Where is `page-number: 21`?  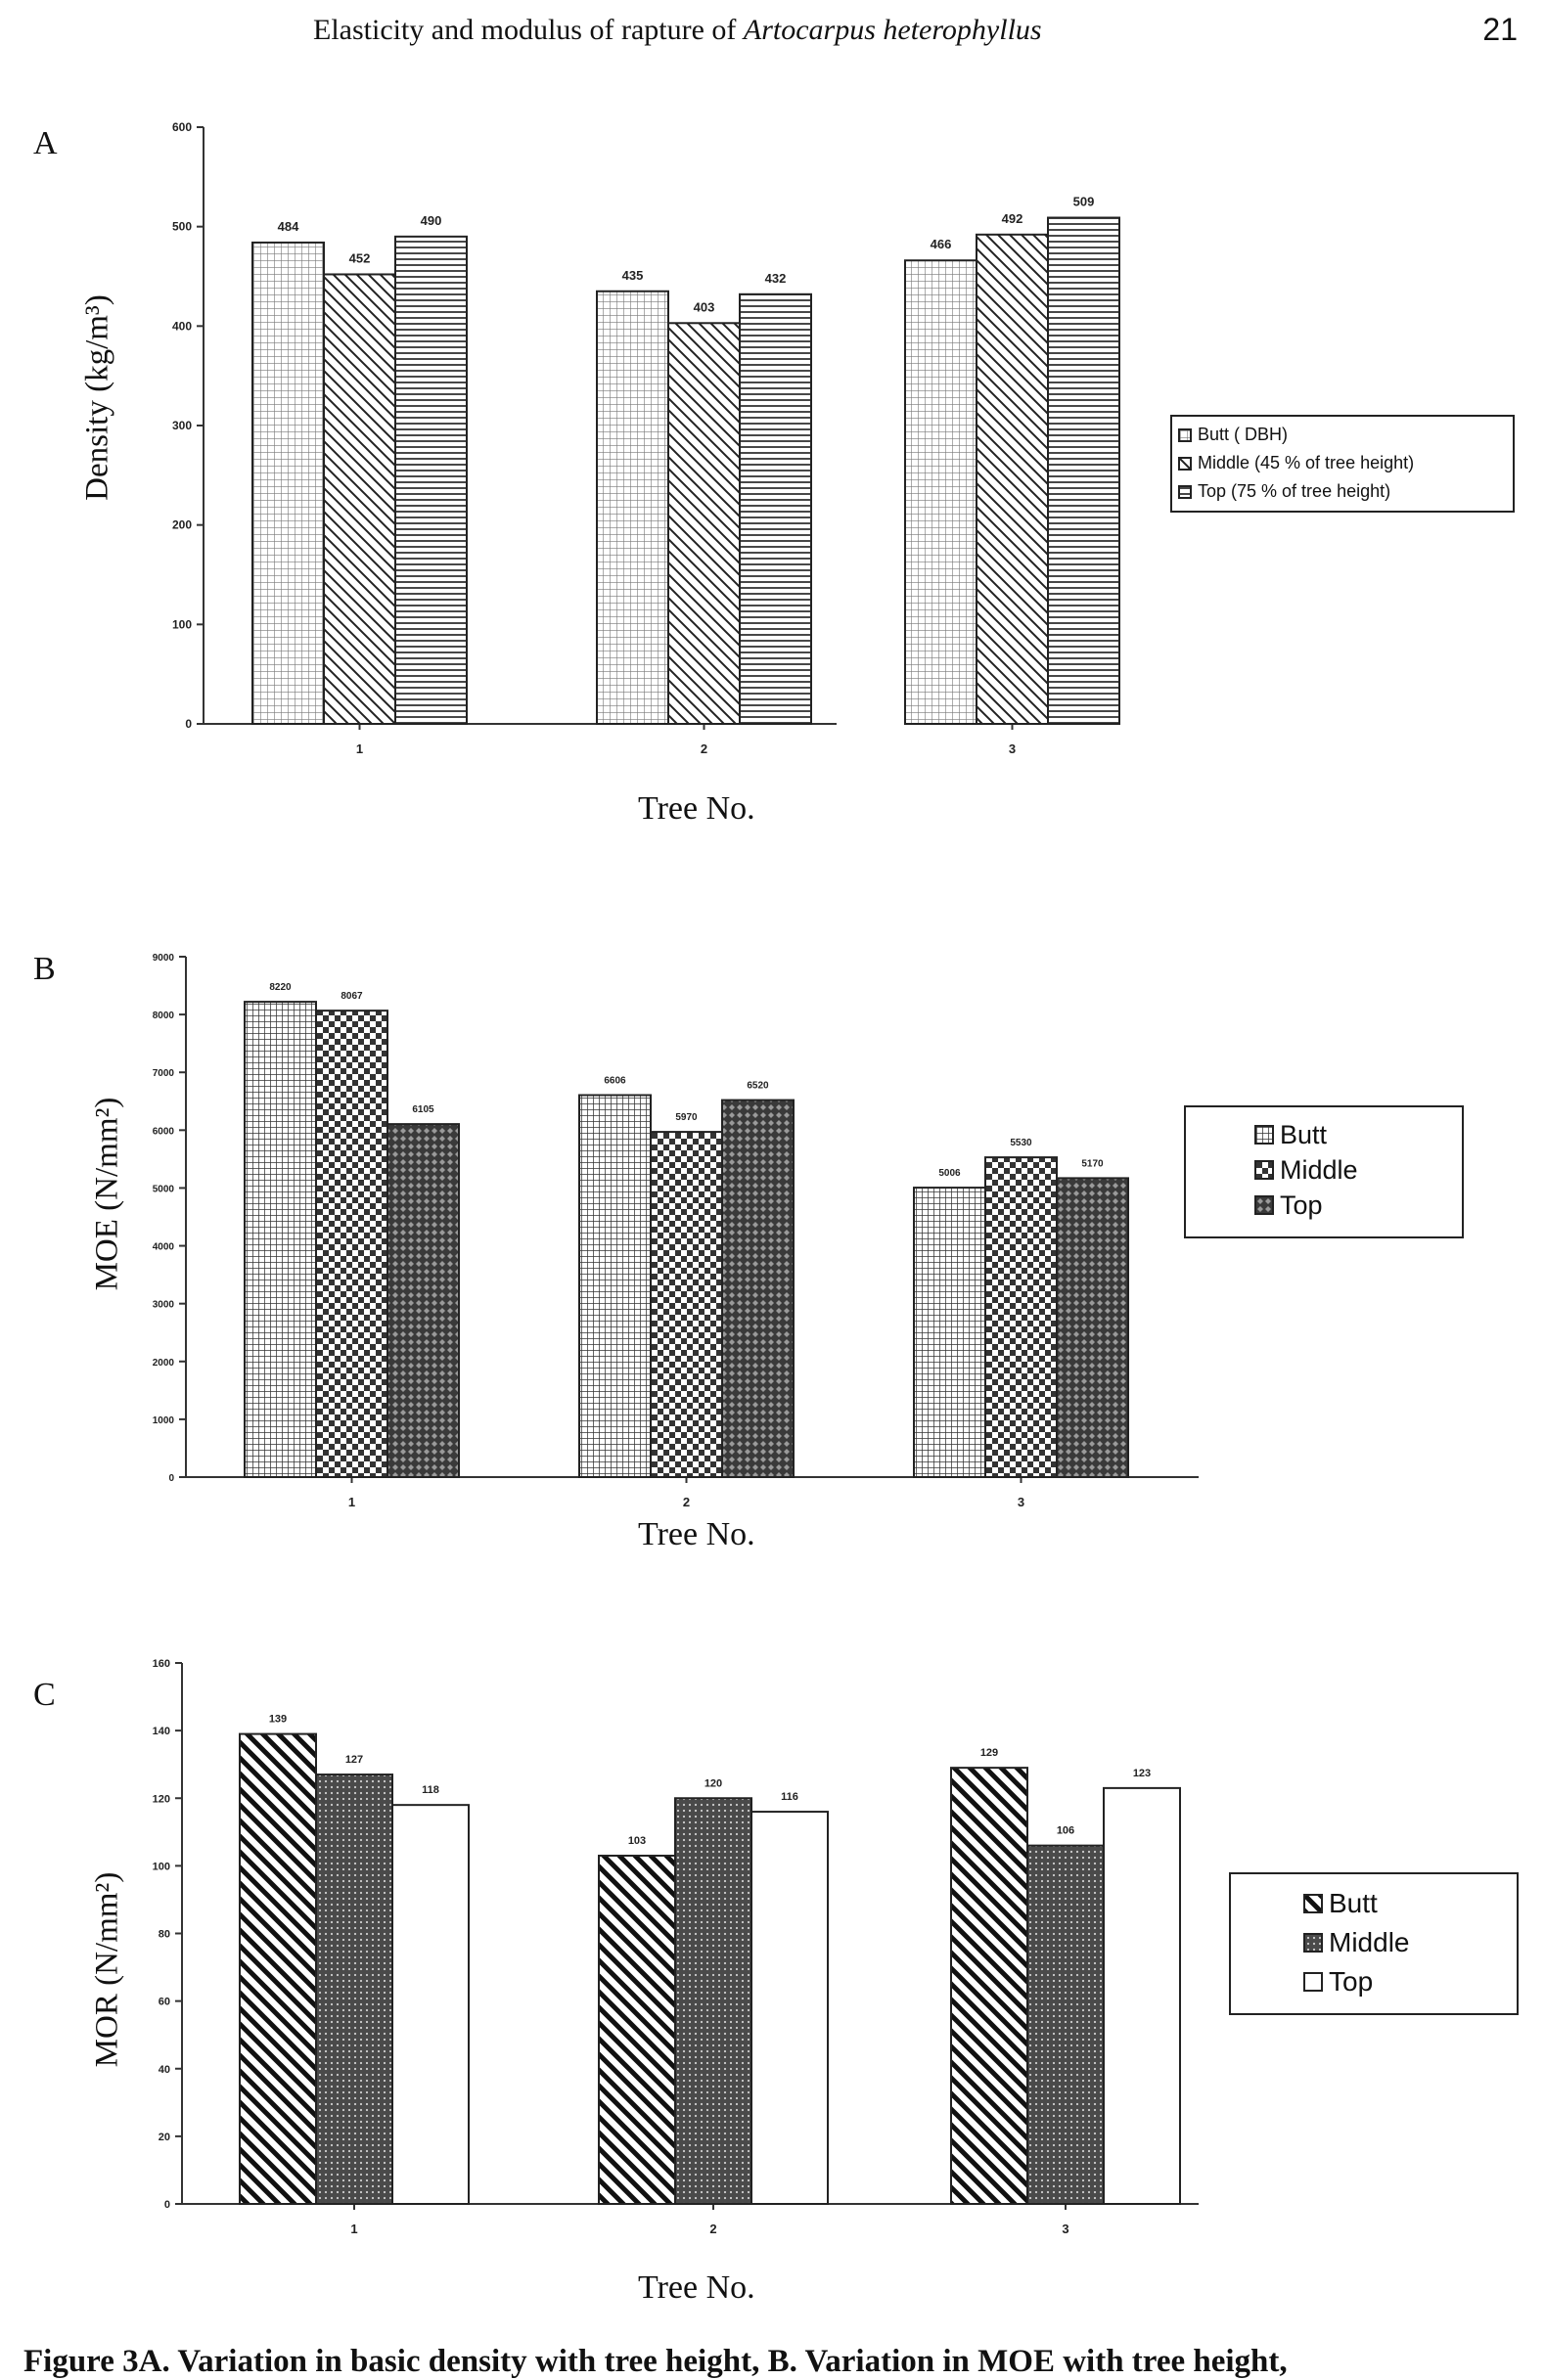 page-number: 21 is located at coordinates (1500, 29).